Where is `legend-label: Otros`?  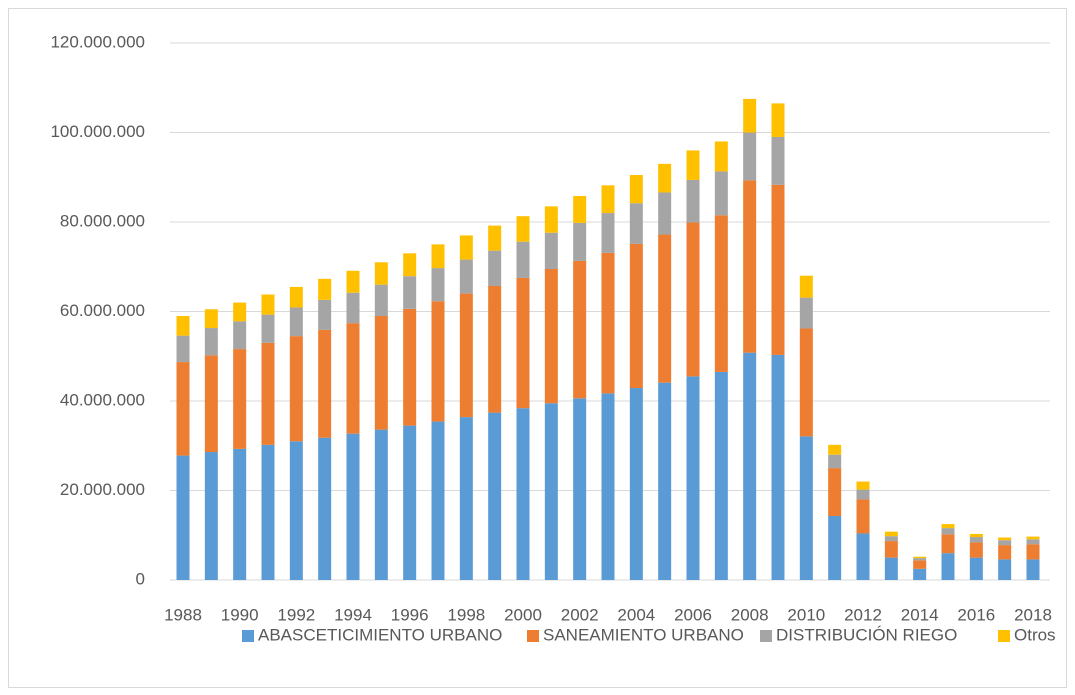 legend-label: Otros is located at coordinates (1035, 634).